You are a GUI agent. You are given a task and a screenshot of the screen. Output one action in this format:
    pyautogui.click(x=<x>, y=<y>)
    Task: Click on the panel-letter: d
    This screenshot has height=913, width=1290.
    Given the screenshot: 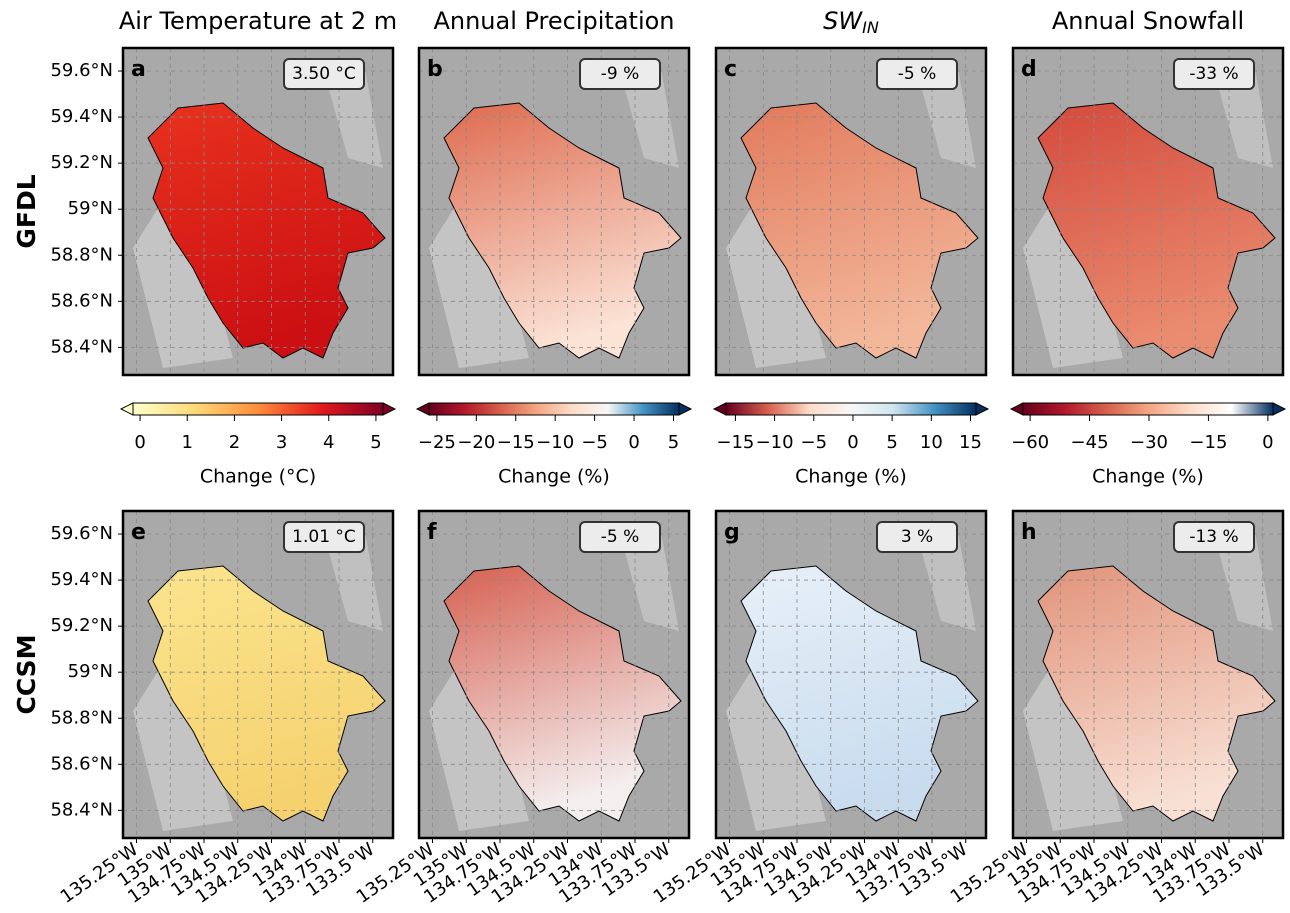 What is the action you would take?
    pyautogui.click(x=1029, y=69)
    